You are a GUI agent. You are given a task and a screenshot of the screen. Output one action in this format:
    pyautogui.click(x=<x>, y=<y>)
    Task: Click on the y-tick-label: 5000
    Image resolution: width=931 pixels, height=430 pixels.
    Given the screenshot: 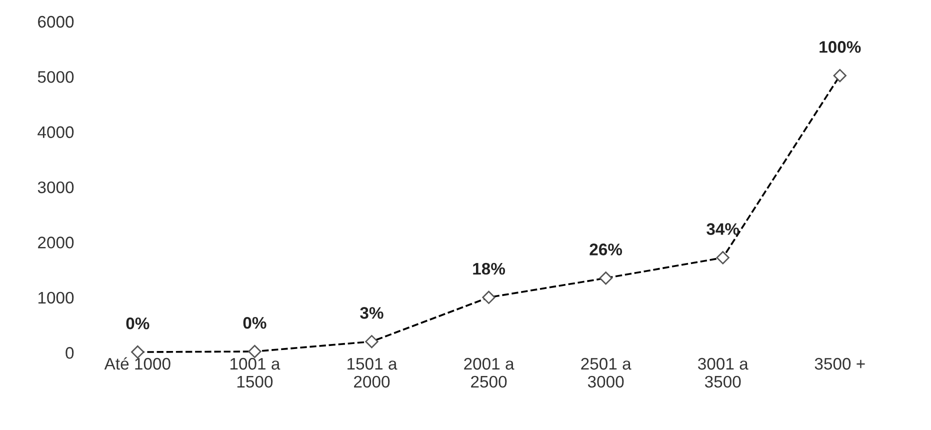 What is the action you would take?
    pyautogui.click(x=56, y=77)
    